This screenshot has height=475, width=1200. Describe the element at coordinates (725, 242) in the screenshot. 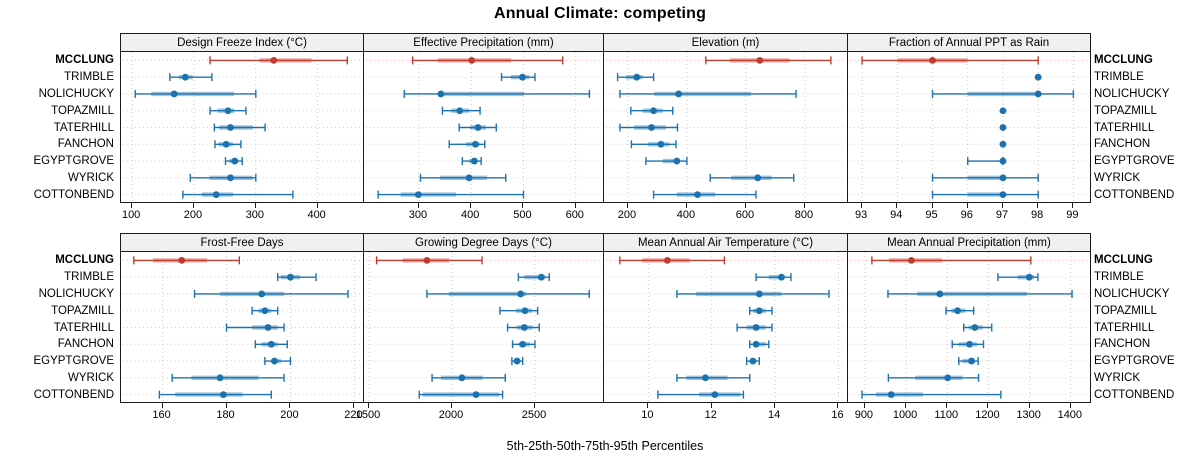

I see `panel-header-mean-annual-air-temperature-c: Mean Annual Air Temperature (°C)` at that location.